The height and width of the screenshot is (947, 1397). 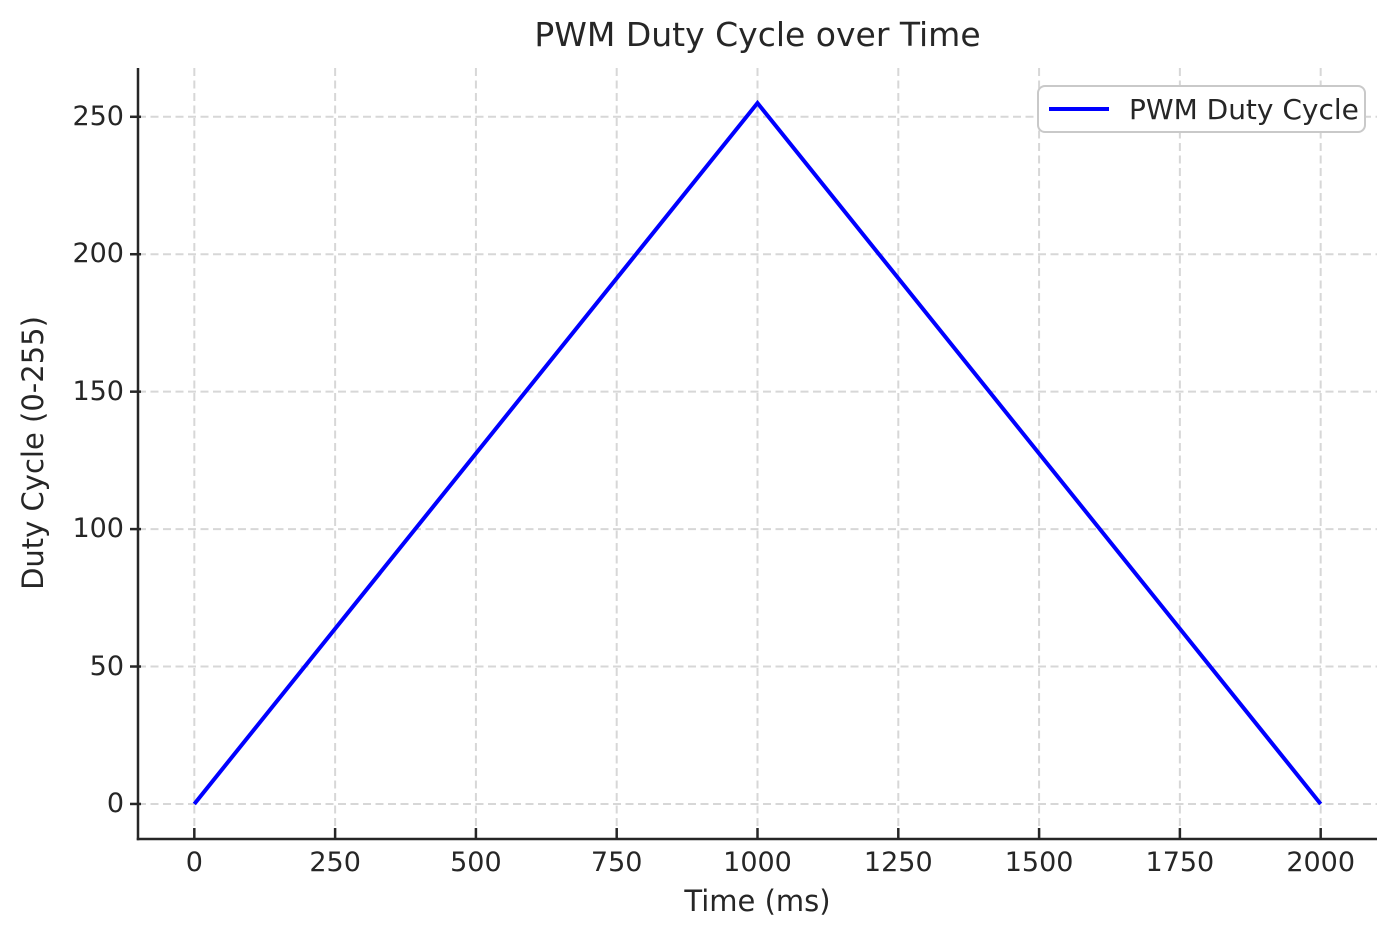 I want to click on y-tick-label: 150, so click(x=98, y=391).